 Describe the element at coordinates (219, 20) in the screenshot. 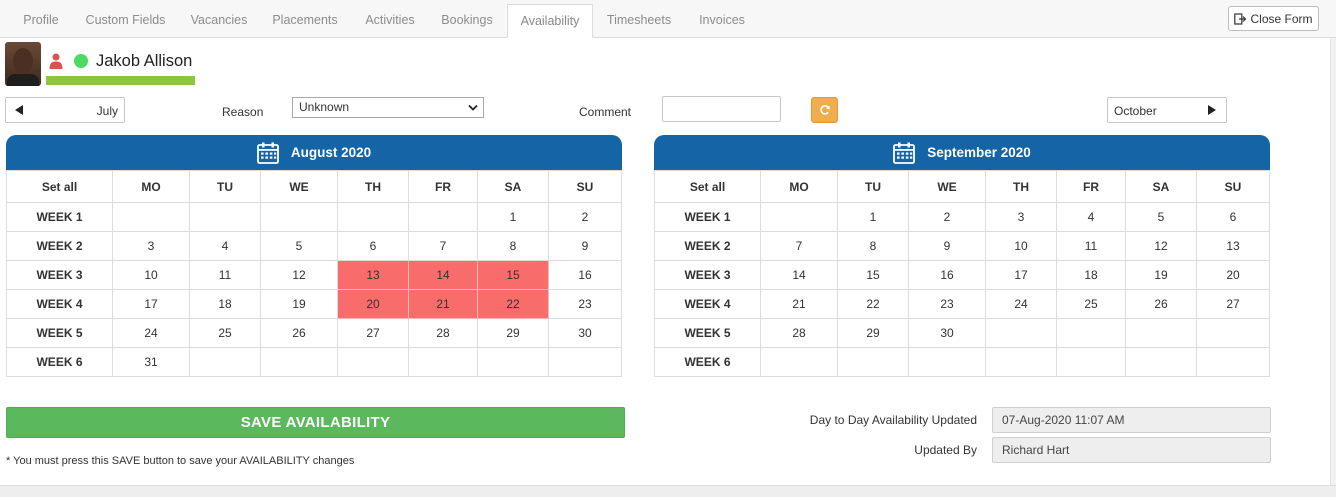

I see `tab-vacancies: Vacancies` at that location.